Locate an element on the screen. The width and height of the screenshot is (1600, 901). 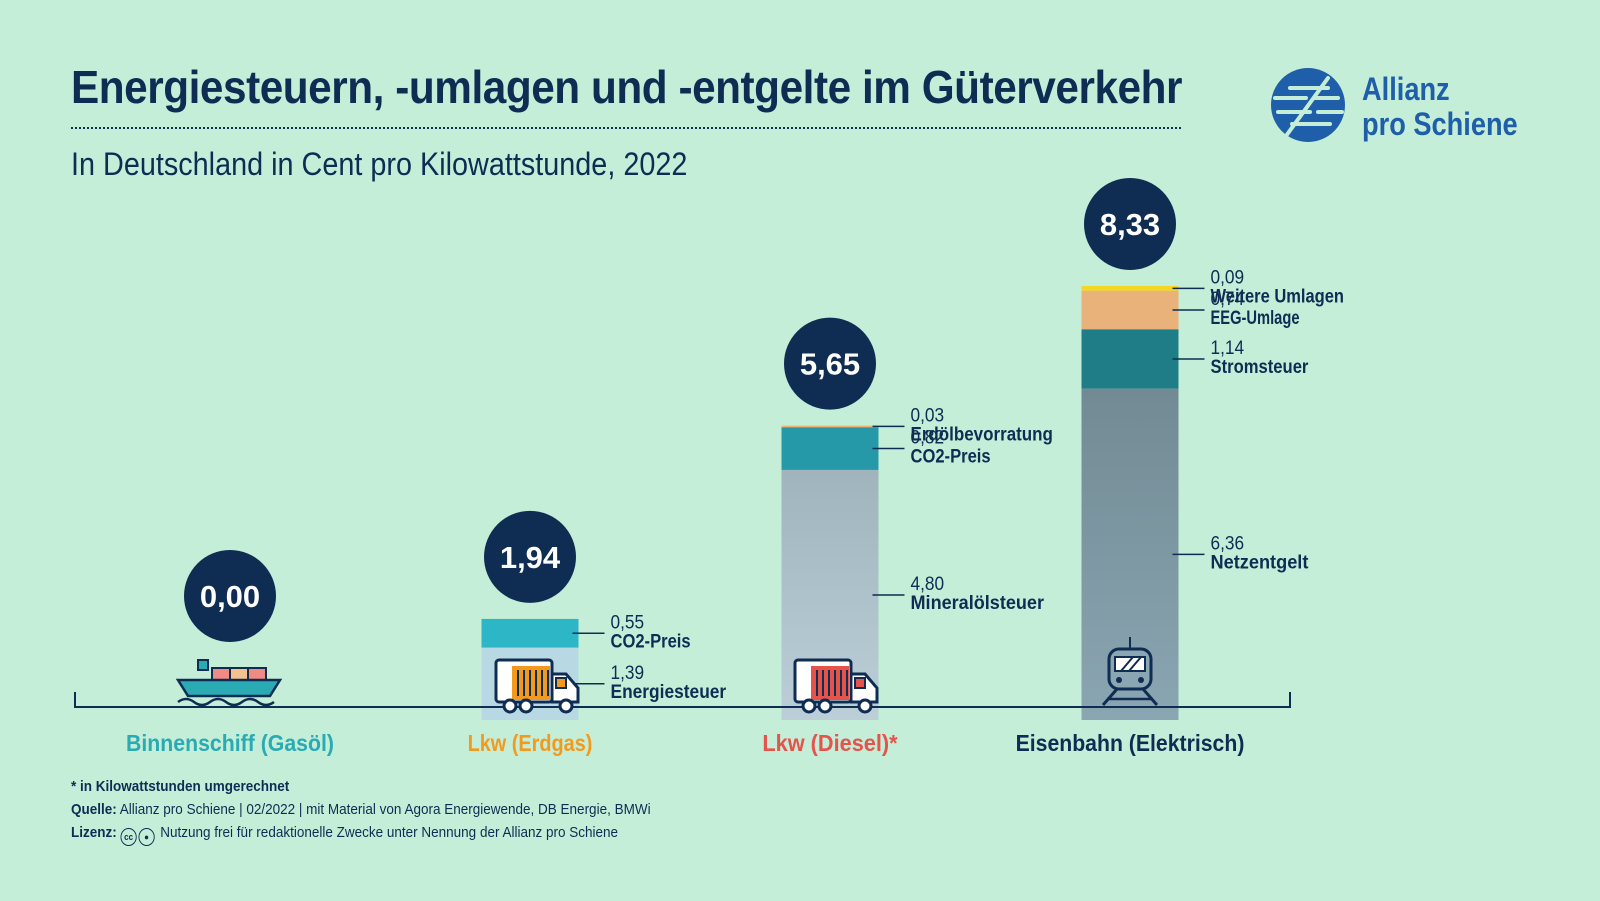
total-value-label: 5,65 is located at coordinates (830, 364).